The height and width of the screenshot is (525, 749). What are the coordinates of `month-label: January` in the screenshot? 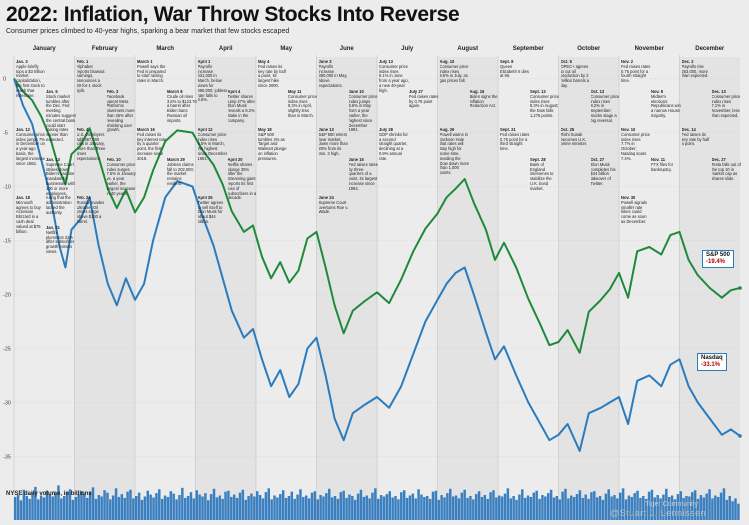 It's located at (44, 49).